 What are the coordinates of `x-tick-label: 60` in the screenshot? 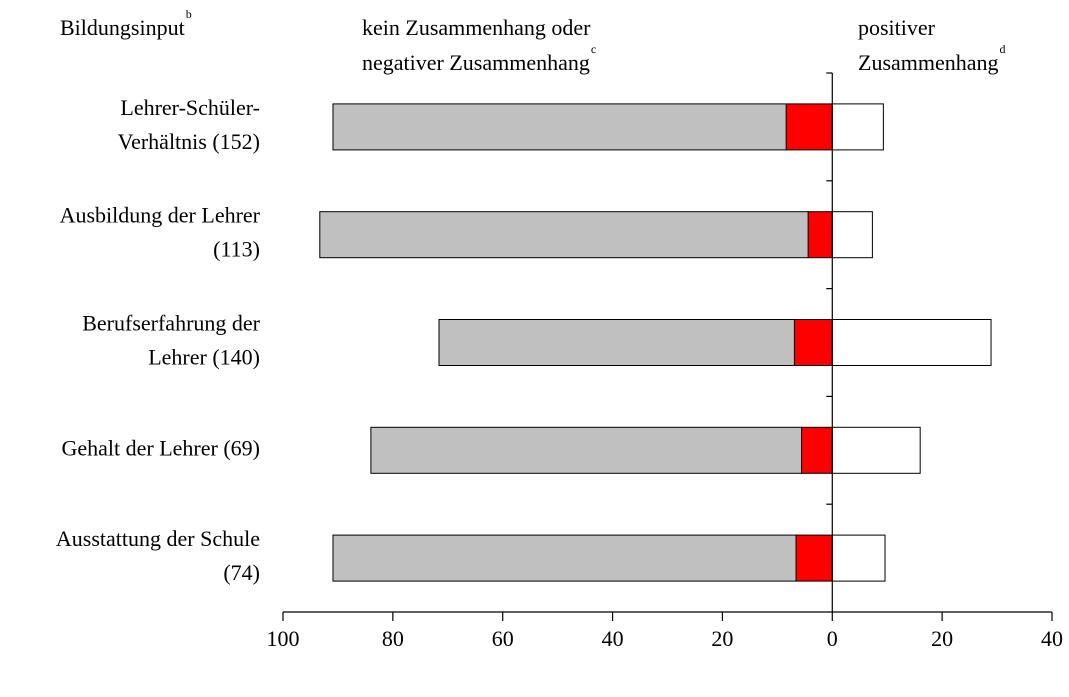 It's located at (503, 638).